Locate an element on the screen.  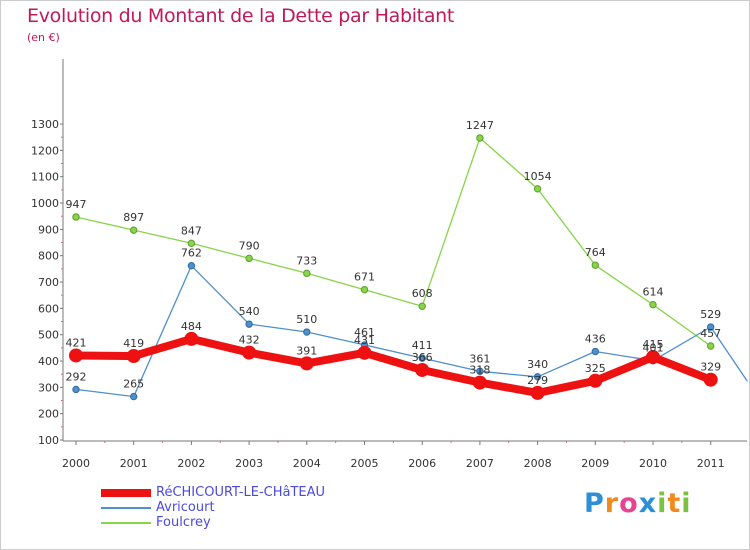
x-tick-label: 2010 is located at coordinates (653, 463).